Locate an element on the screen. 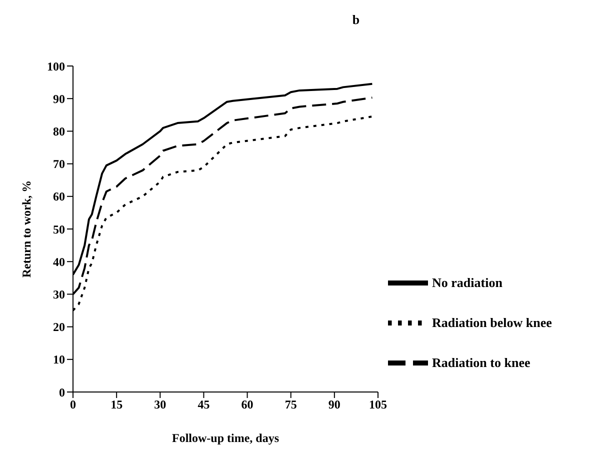 The image size is (592, 460). legend-label: Radiation below knee is located at coordinates (492, 322).